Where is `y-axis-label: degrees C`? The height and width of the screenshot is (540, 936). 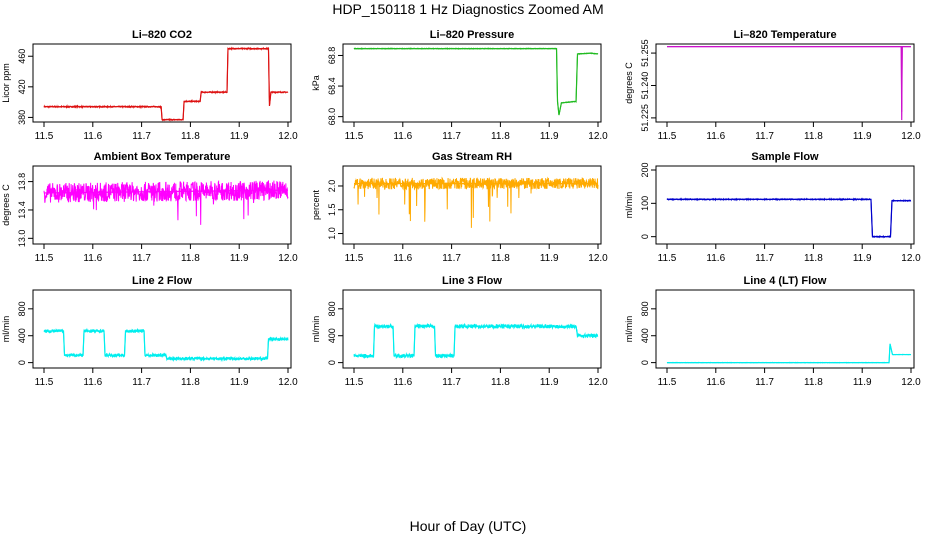
y-axis-label: degrees C is located at coordinates (629, 83).